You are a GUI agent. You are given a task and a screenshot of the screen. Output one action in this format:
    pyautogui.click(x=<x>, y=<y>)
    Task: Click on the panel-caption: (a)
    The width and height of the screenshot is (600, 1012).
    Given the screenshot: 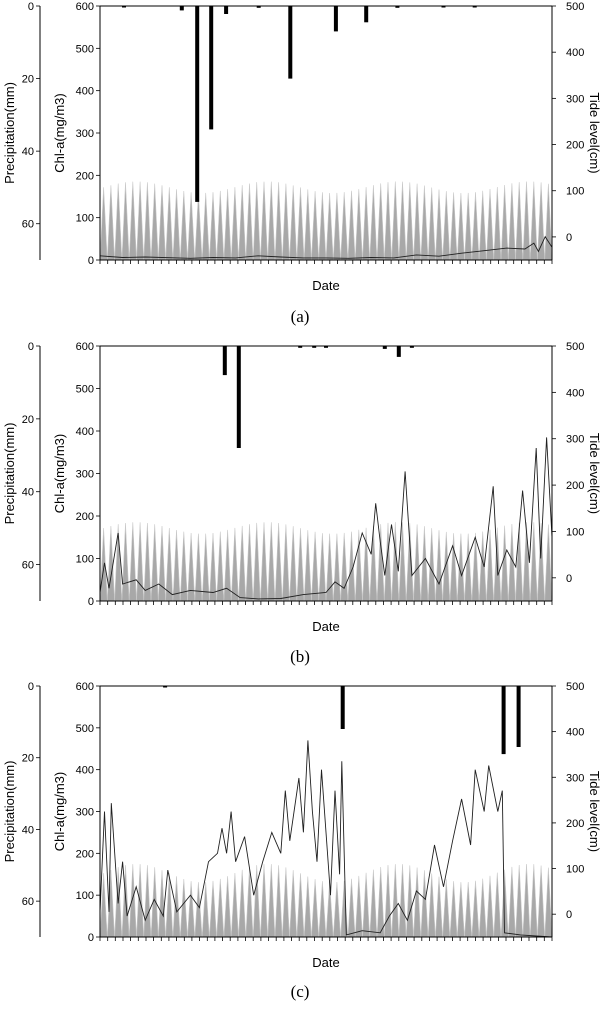 What is the action you would take?
    pyautogui.click(x=300, y=316)
    